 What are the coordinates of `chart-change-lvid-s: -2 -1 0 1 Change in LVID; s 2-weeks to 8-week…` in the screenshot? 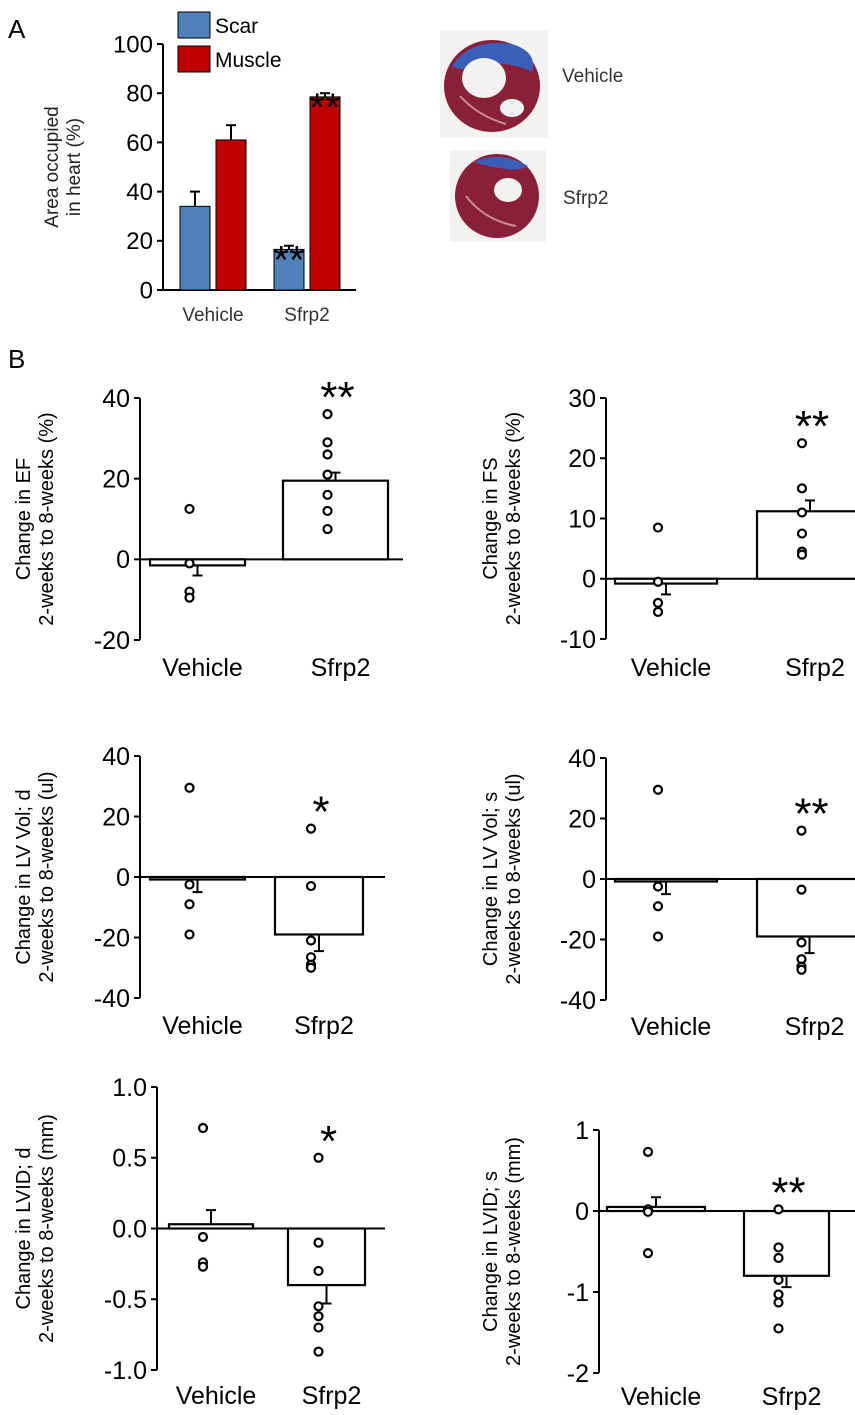 It's located at (667, 1264).